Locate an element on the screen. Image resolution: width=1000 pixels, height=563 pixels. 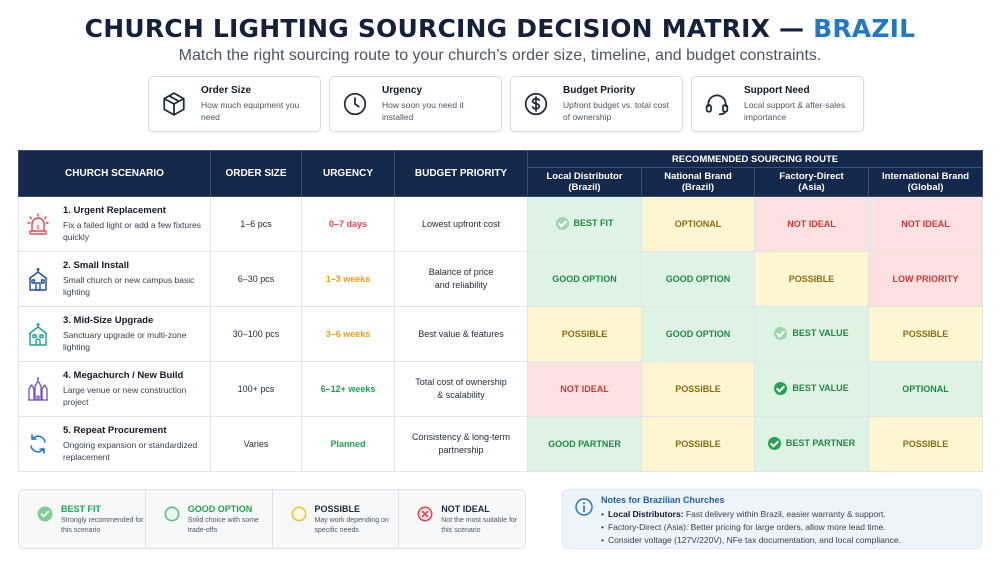
cell-route-international-brand: LOW PRIORITY is located at coordinates (925, 279).